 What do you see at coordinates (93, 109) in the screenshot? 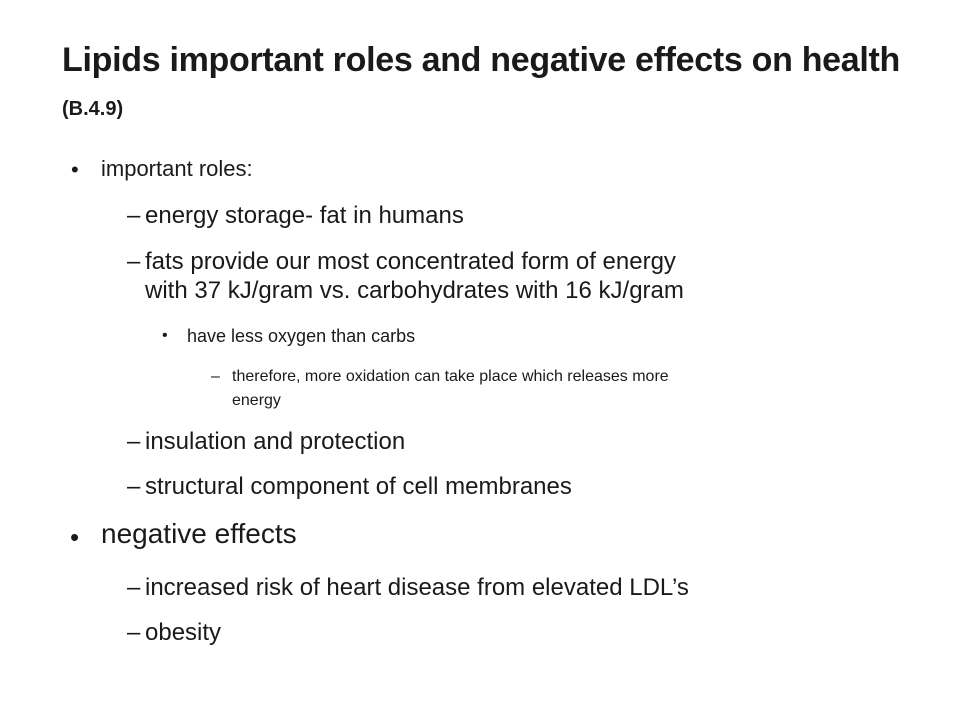
I see `title-code: (B.4.9)` at bounding box center [93, 109].